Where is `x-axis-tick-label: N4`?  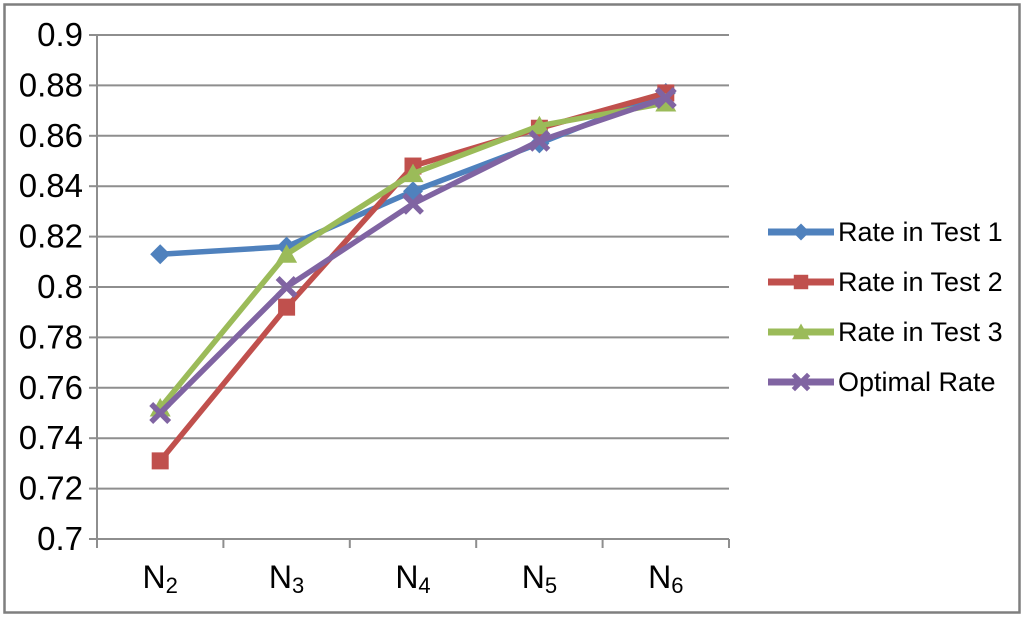 x-axis-tick-label: N4 is located at coordinates (412, 578).